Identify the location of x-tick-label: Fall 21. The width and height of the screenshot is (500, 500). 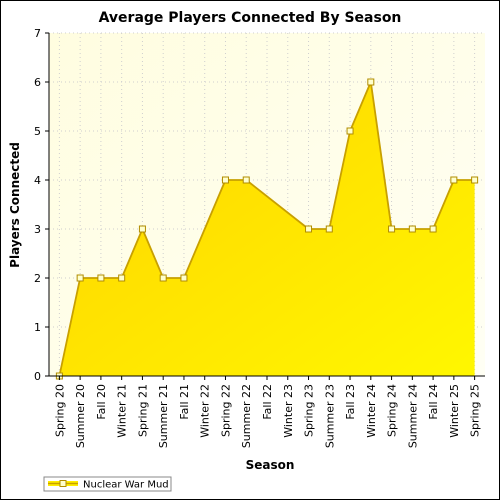
(184, 402).